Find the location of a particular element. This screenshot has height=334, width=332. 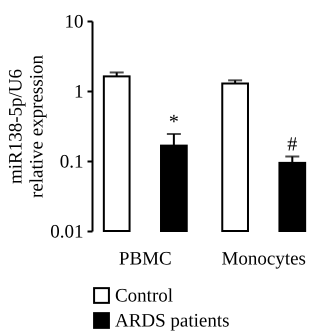

y-tick-label: 0.1 is located at coordinates (72, 162).